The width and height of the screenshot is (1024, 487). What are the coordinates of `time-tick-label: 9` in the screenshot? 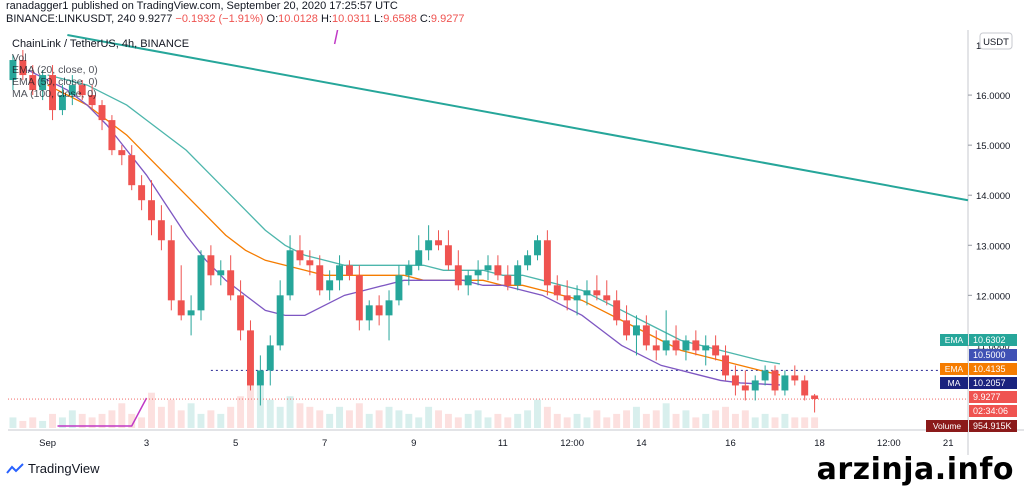 It's located at (413, 443).